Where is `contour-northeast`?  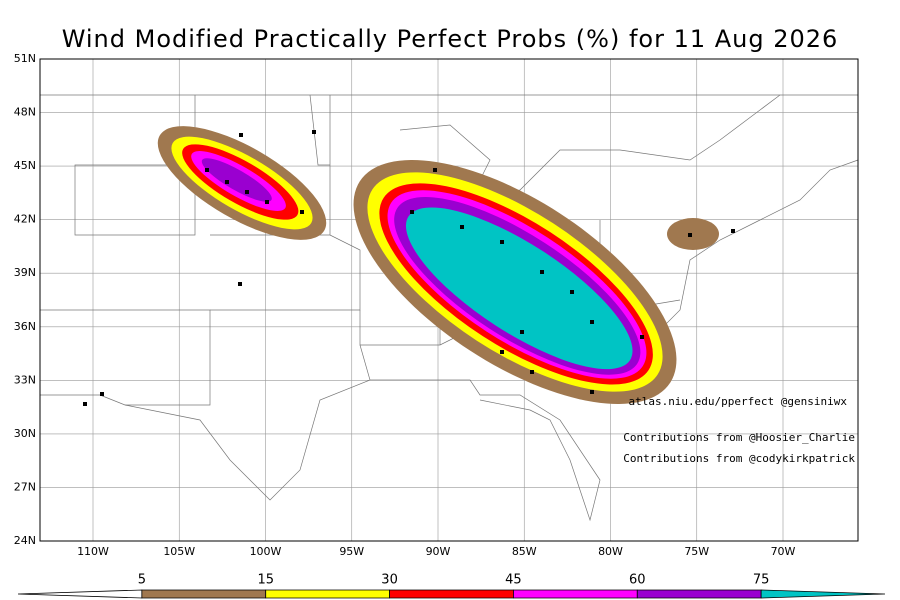
contour-northeast is located at coordinates (693, 234).